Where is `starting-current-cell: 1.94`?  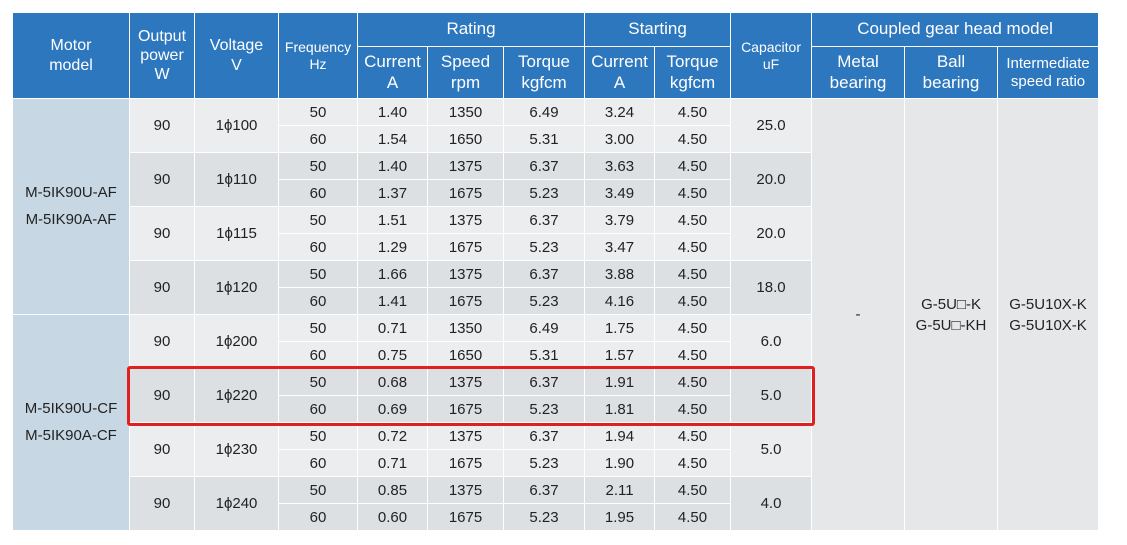 starting-current-cell: 1.94 is located at coordinates (620, 436).